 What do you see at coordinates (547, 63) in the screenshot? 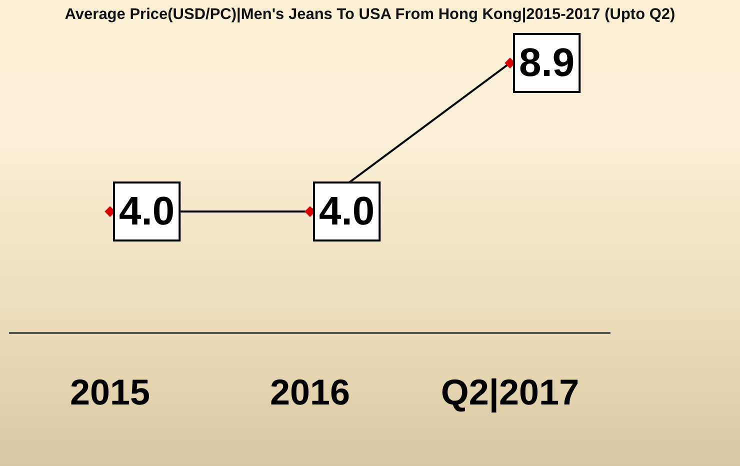
I see `data-label: 8.9` at bounding box center [547, 63].